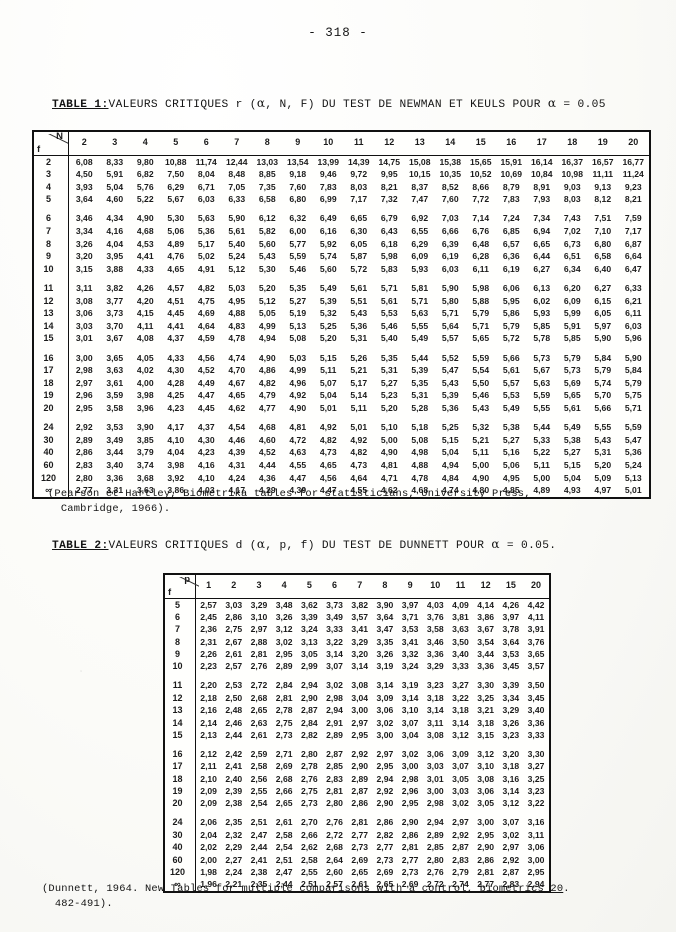  What do you see at coordinates (536, 822) in the screenshot?
I see `cell-r24-c20: 3,16` at bounding box center [536, 822].